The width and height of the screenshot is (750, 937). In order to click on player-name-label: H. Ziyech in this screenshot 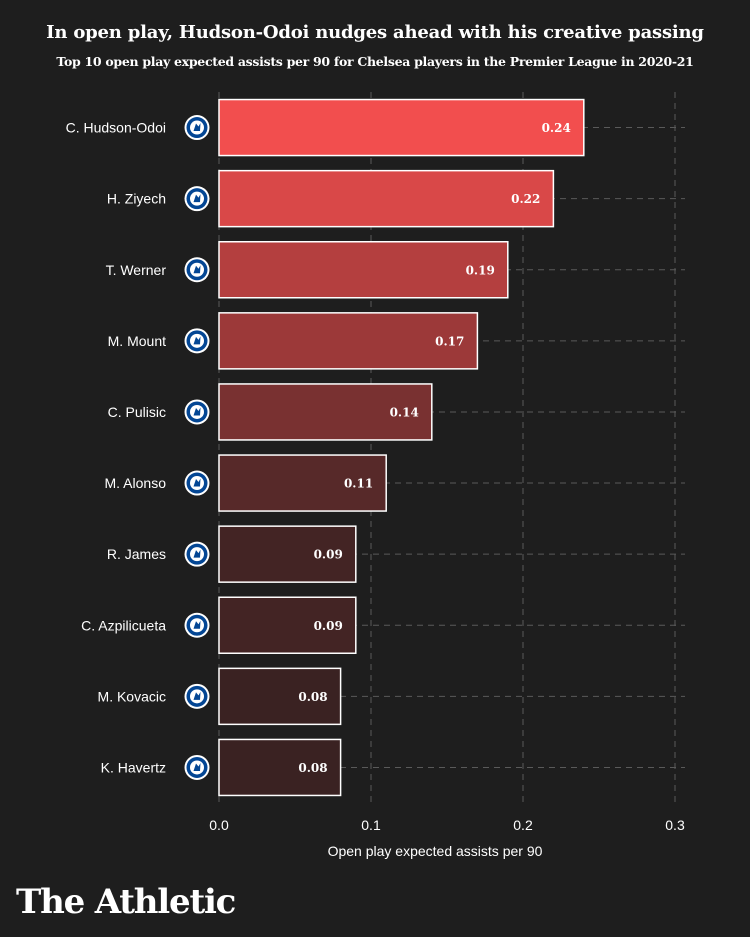, I will do `click(136, 199)`.